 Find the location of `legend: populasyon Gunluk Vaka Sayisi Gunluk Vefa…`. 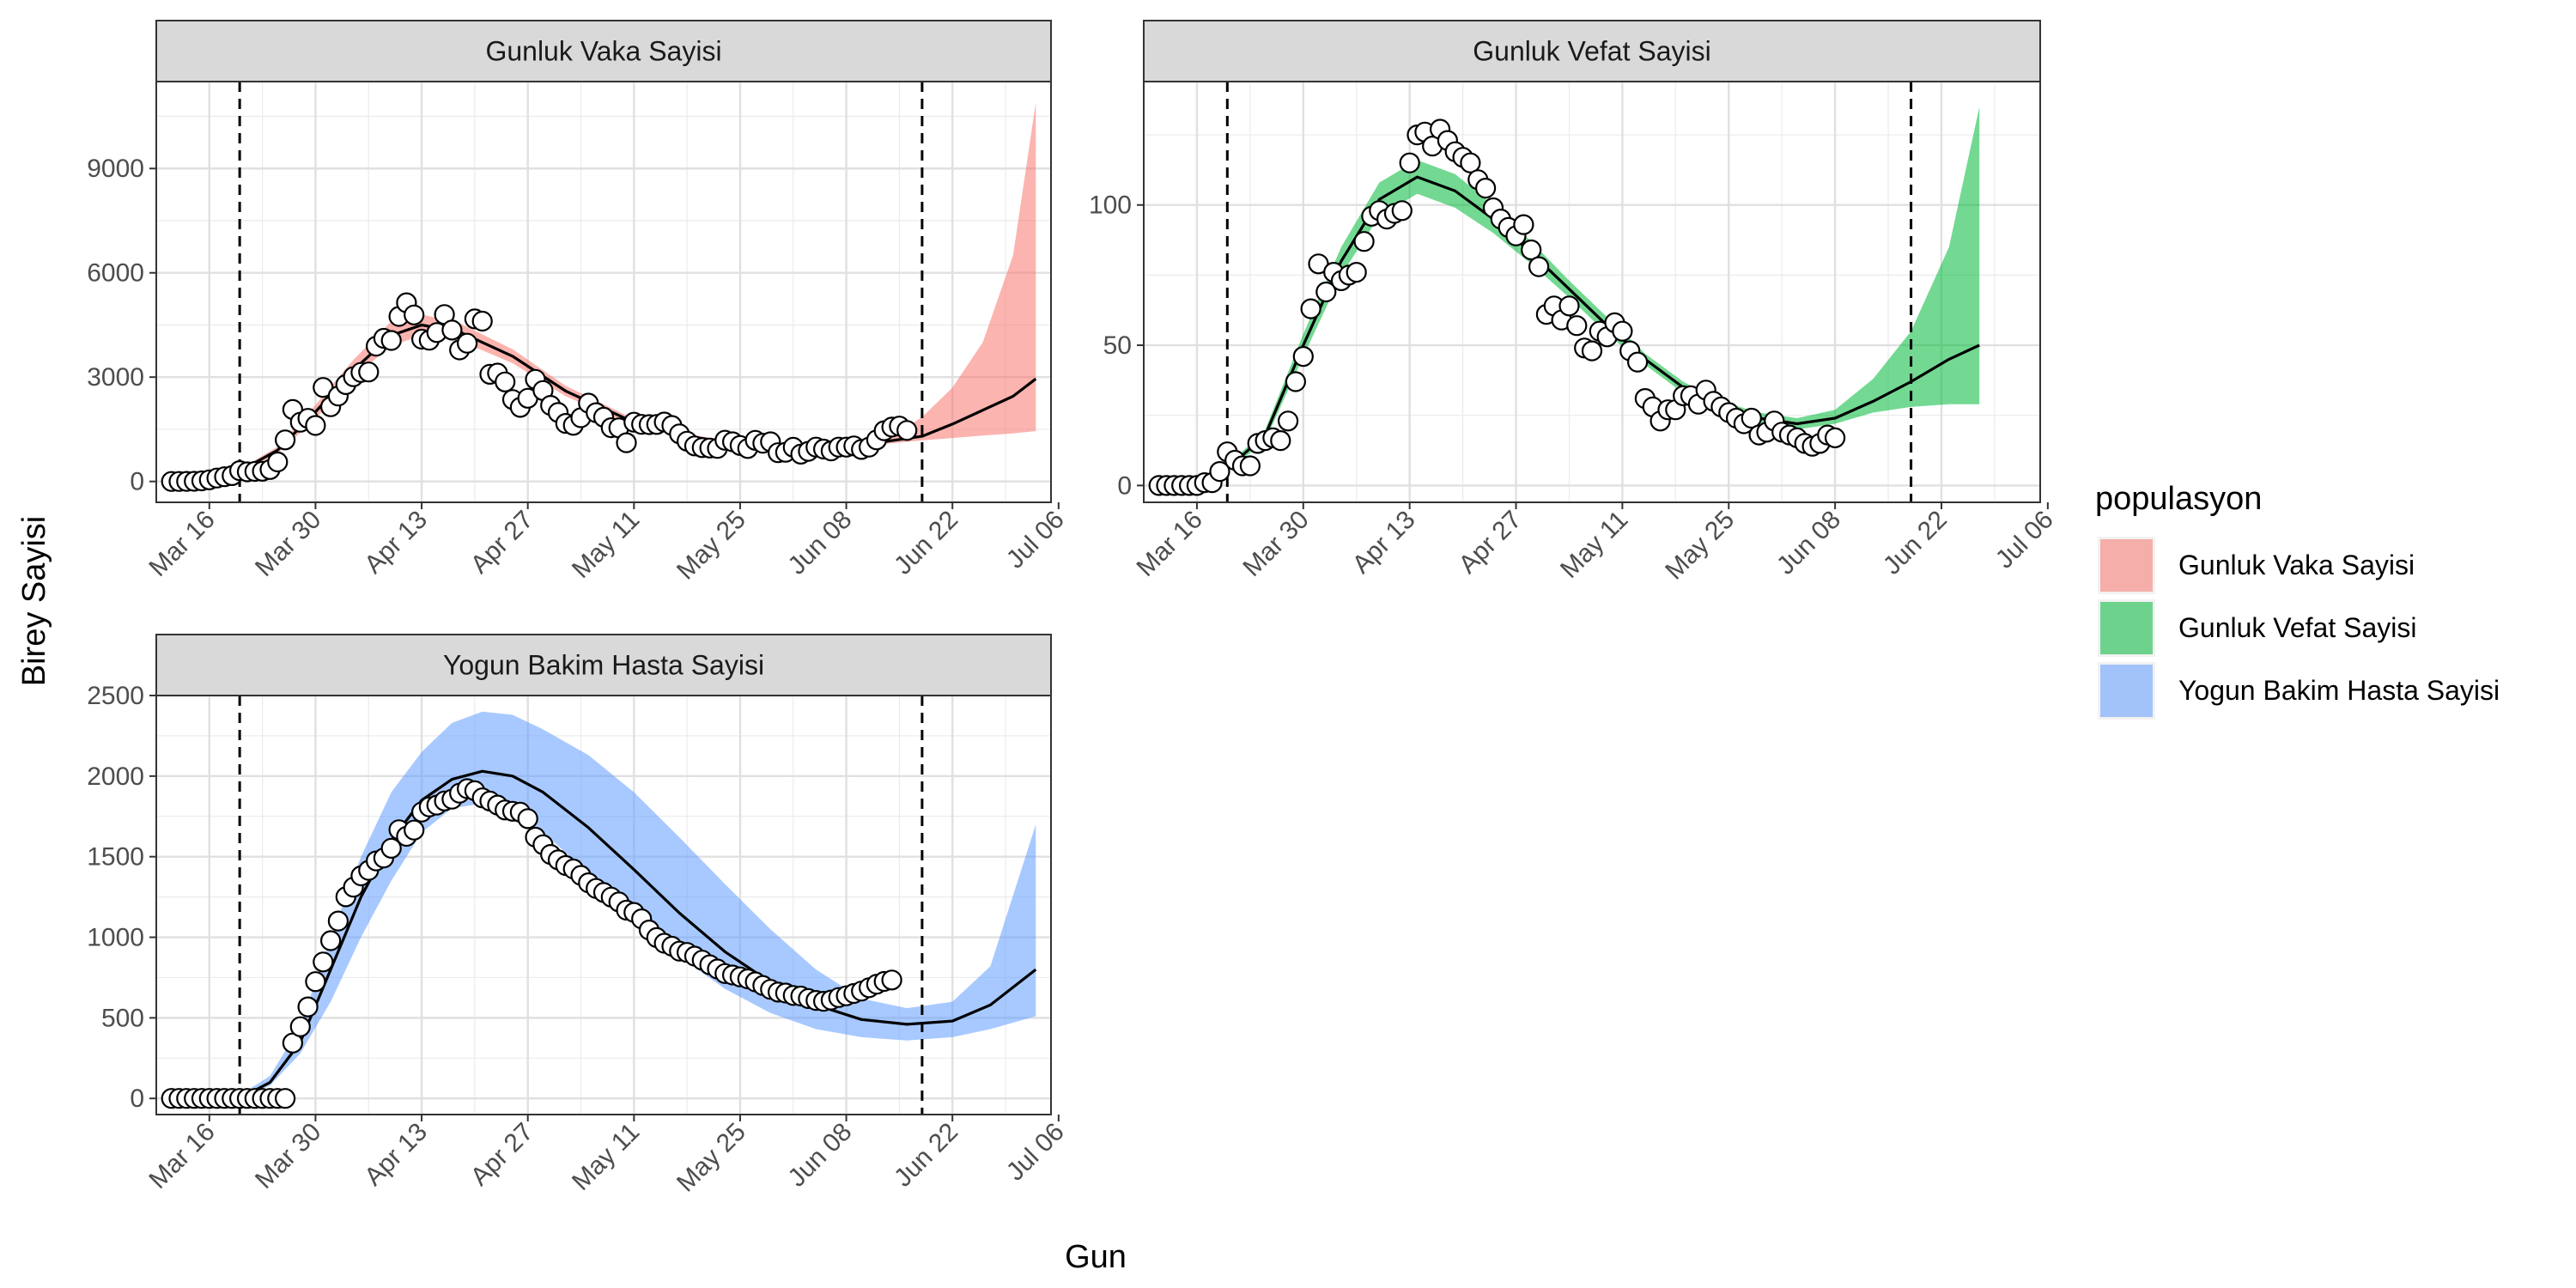

legend: populasyon Gunluk Vaka Sayisi Gunluk Vefa… is located at coordinates (2297, 600).